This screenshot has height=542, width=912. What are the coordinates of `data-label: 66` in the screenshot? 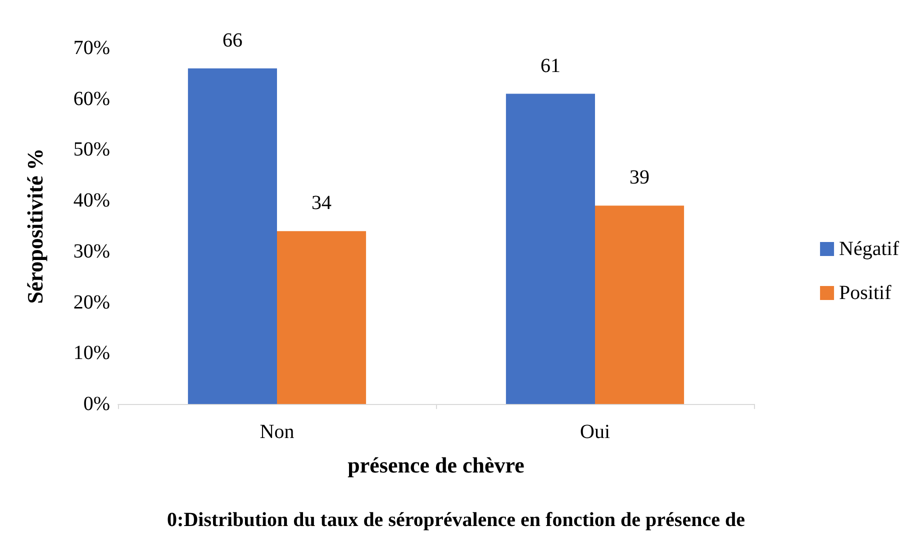 It's located at (232, 40).